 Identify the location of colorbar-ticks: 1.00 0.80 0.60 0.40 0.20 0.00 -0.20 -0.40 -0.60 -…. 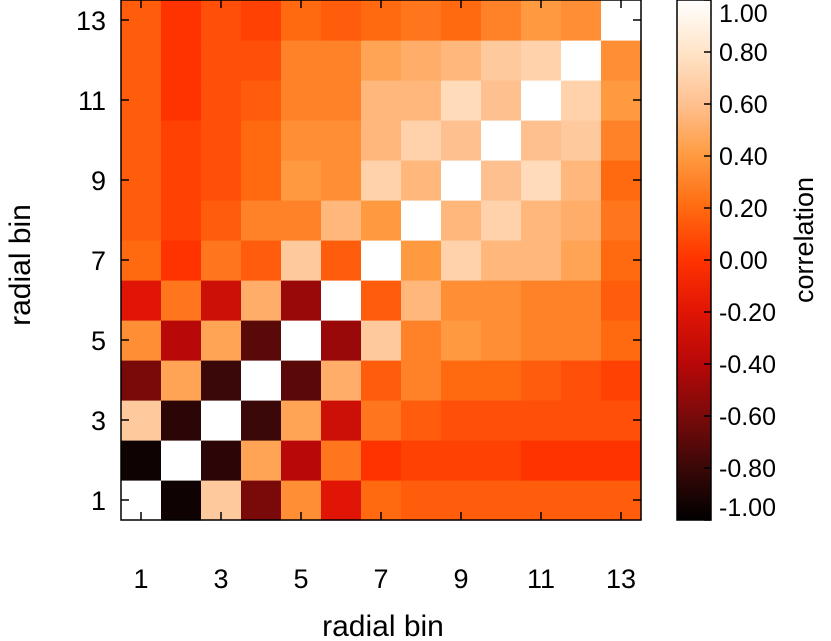
(740, 261).